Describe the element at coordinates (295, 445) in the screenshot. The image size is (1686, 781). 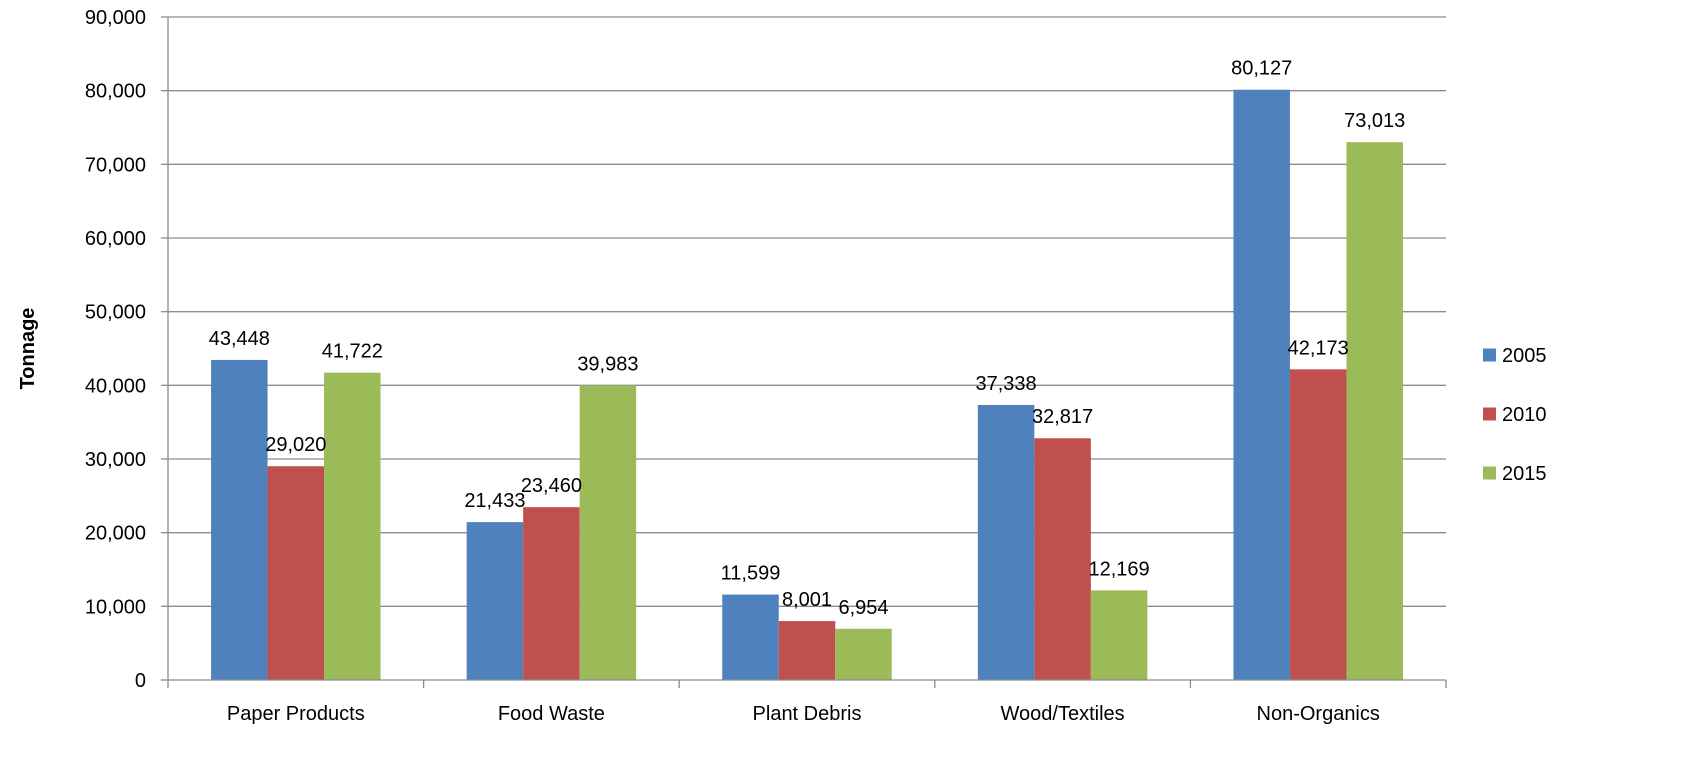
I see `data-label: 29,020` at that location.